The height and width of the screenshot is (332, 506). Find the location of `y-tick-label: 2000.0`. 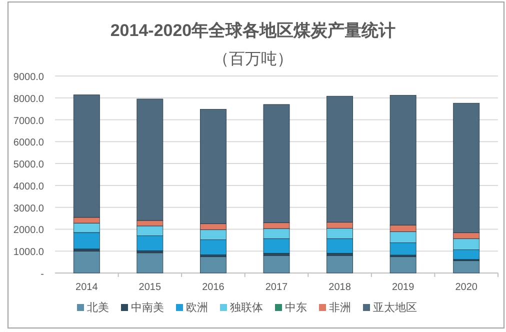

y-tick-label: 2000.0 is located at coordinates (28, 230).